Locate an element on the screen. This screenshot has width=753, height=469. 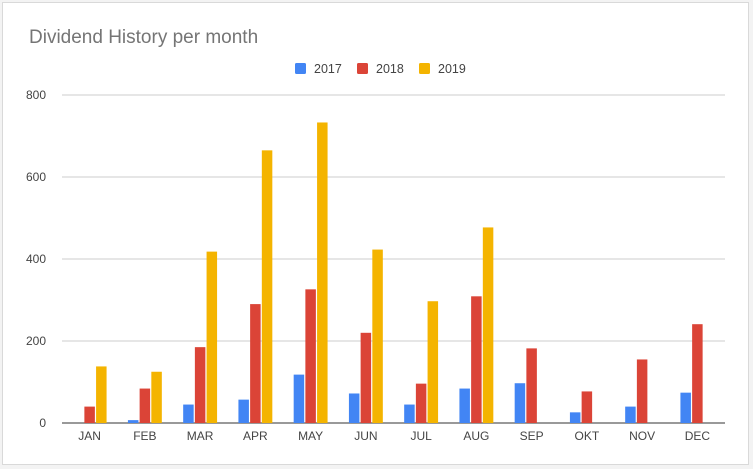
y-tick-label: 600 is located at coordinates (36, 177).